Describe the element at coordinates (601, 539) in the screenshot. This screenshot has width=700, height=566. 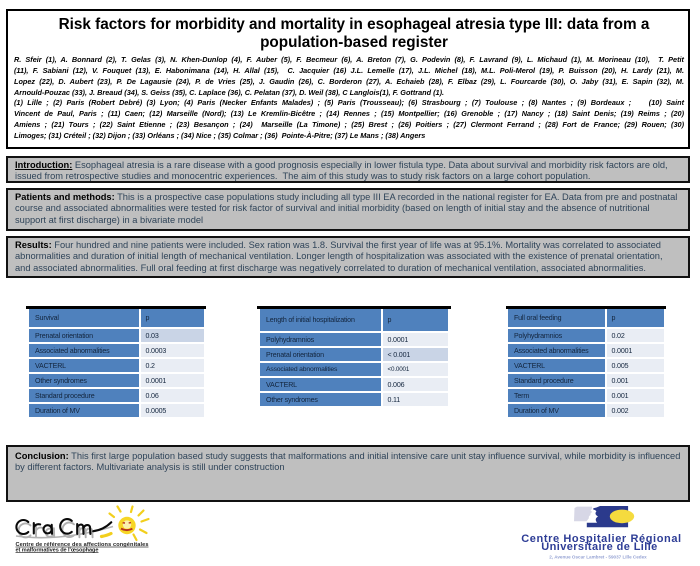
I see `svg-text: Centre Hospitalier Régional` at that location.